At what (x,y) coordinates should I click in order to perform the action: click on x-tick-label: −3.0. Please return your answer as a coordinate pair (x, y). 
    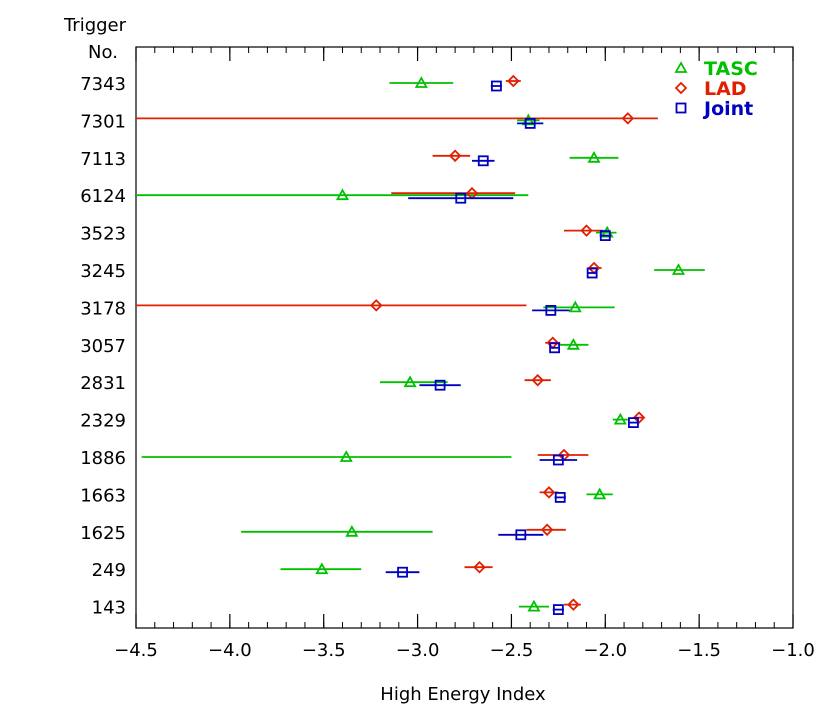
    Looking at the image, I should click on (418, 650).